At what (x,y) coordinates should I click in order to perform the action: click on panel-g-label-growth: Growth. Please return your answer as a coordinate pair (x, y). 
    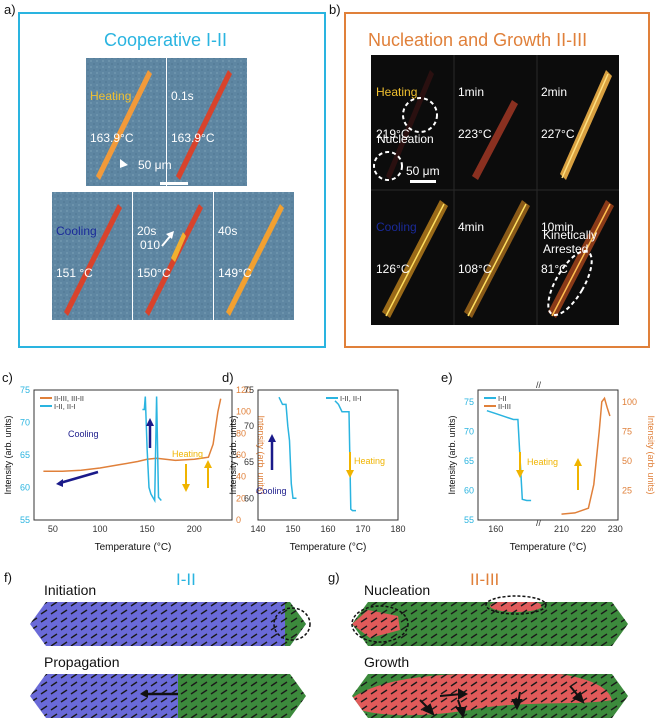
    Looking at the image, I should click on (387, 662).